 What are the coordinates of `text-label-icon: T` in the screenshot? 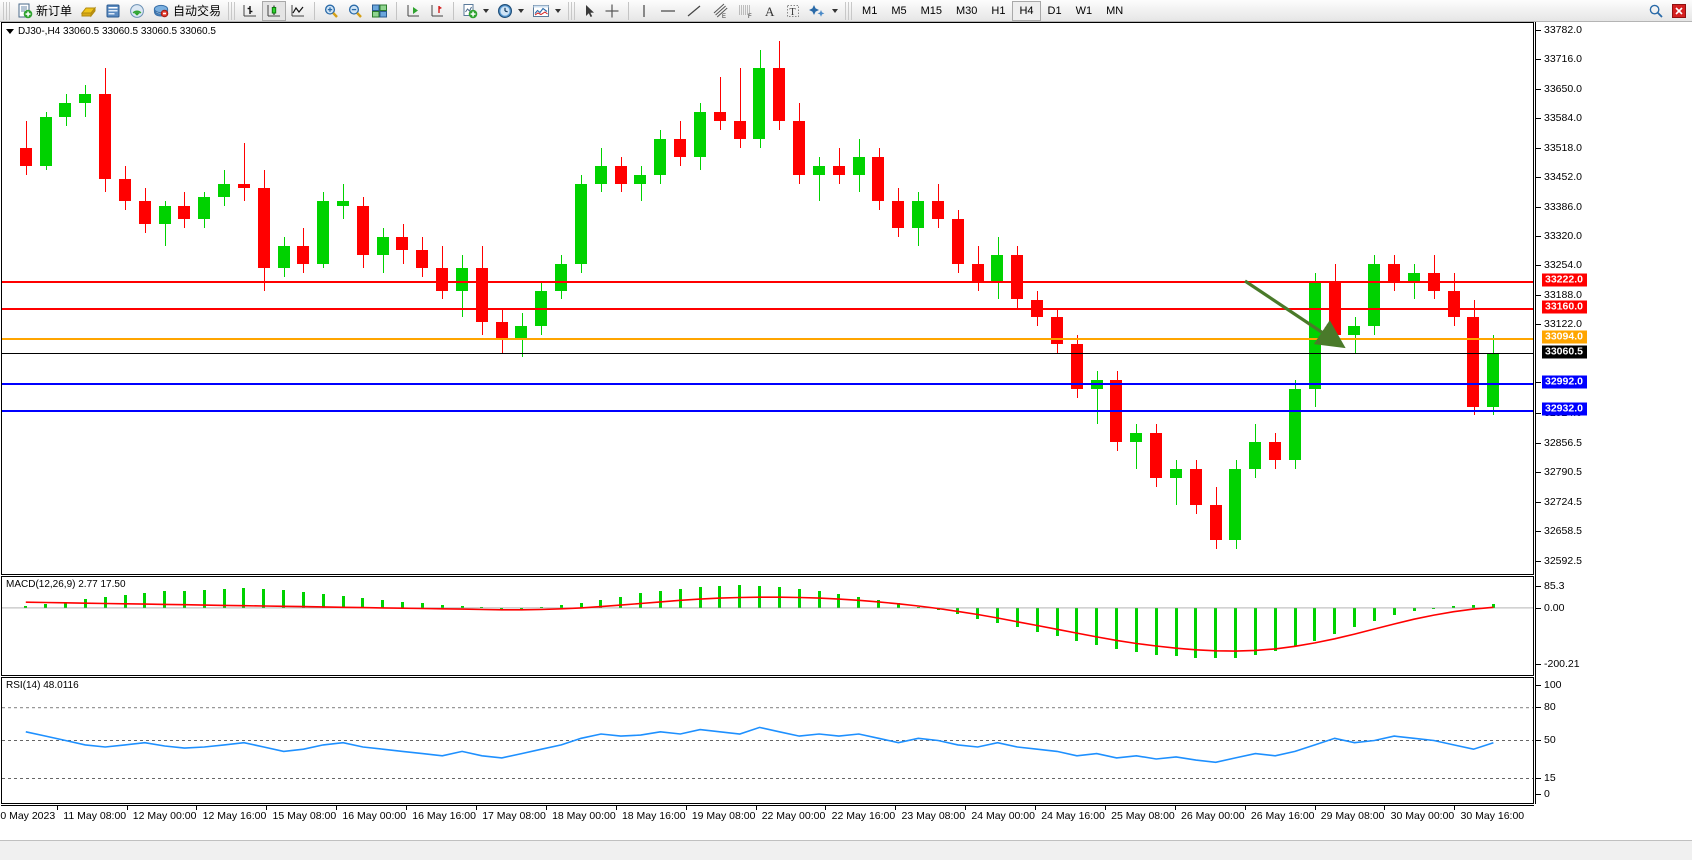 It's located at (793, 11).